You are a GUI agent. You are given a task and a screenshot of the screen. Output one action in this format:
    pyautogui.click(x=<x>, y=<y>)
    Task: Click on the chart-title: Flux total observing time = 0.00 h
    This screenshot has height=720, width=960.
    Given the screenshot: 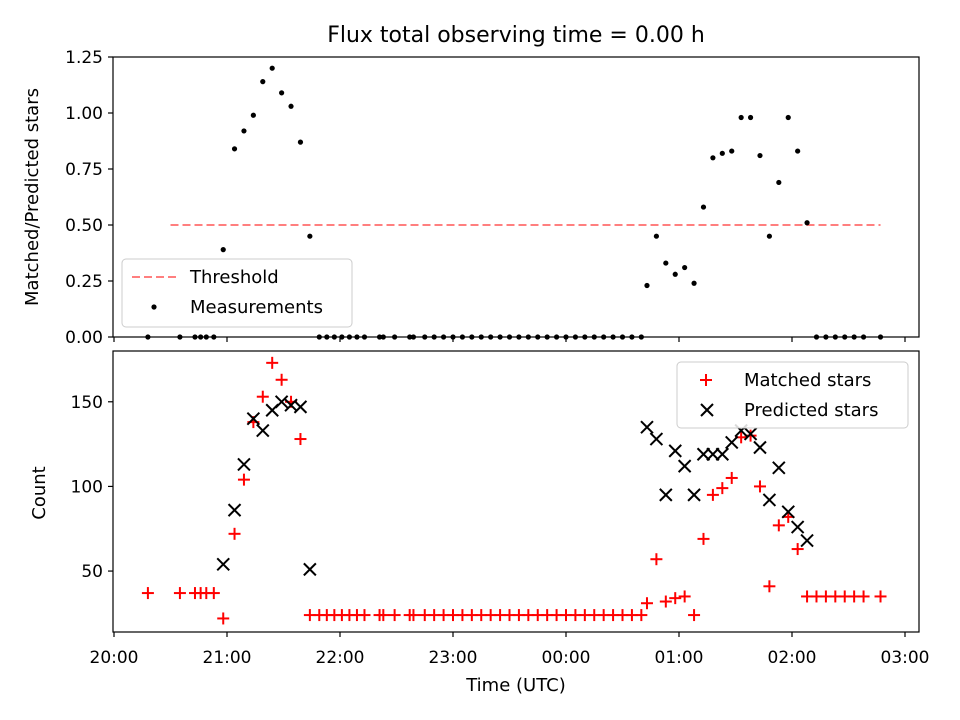 What is the action you would take?
    pyautogui.click(x=516, y=35)
    